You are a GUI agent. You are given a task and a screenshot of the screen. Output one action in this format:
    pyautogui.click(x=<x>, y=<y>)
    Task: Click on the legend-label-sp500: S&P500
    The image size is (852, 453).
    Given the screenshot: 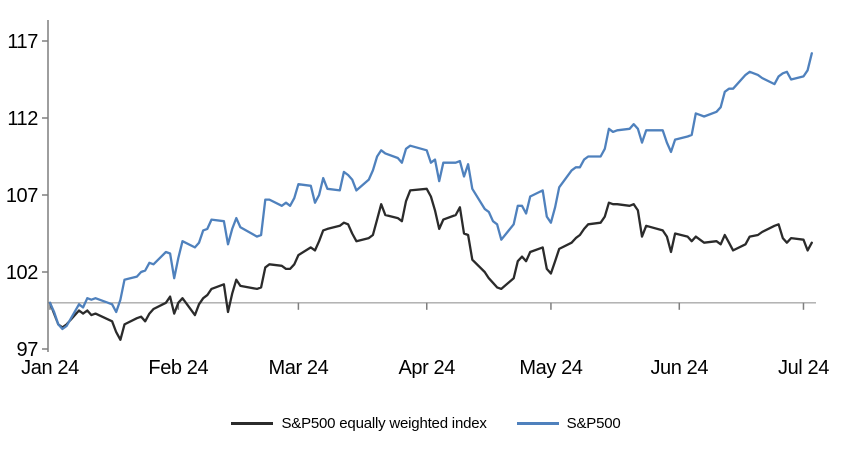 What is the action you would take?
    pyautogui.click(x=593, y=423)
    